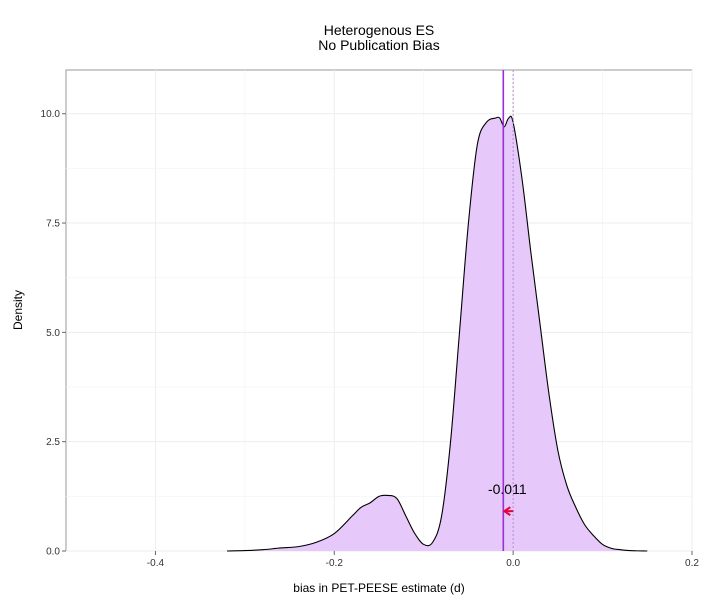 Image resolution: width=712 pixels, height=606 pixels. Describe the element at coordinates (506, 511) in the screenshot. I see `estimate-arrow-head` at that location.